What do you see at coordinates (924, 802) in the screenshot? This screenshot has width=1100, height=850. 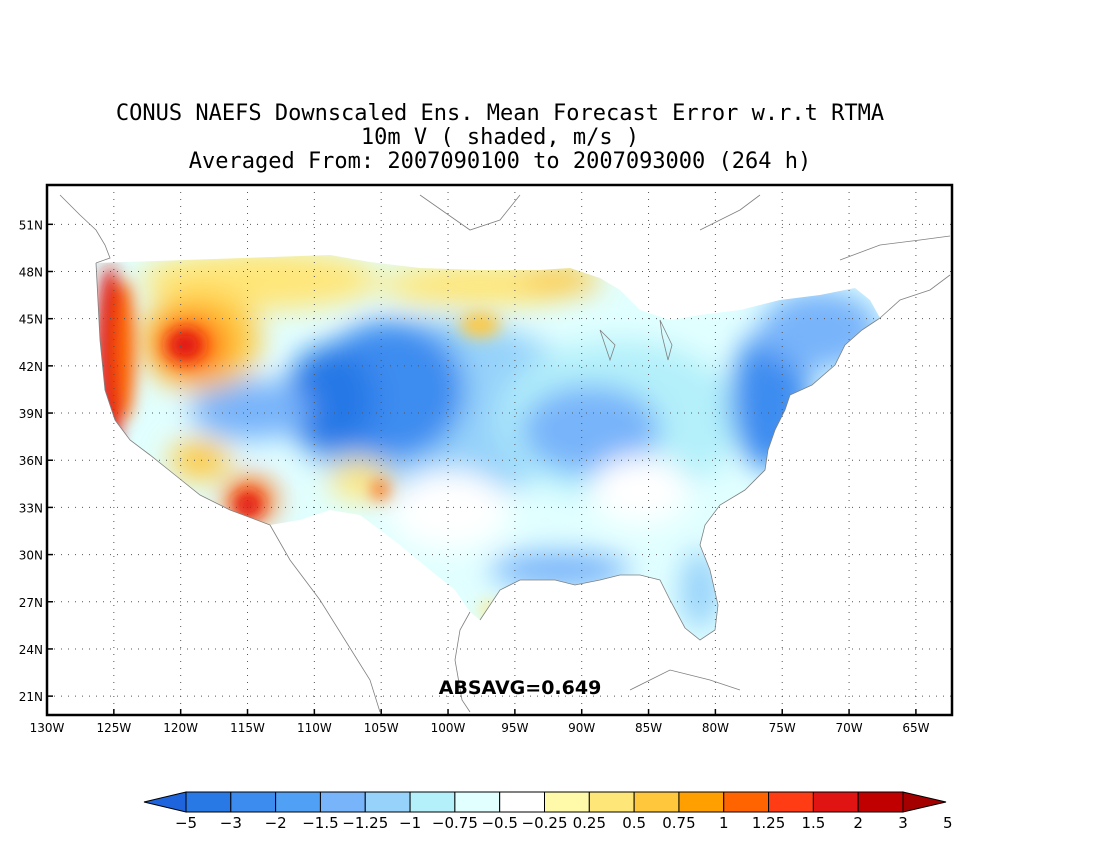 I see `colorbar-right-arrow` at bounding box center [924, 802].